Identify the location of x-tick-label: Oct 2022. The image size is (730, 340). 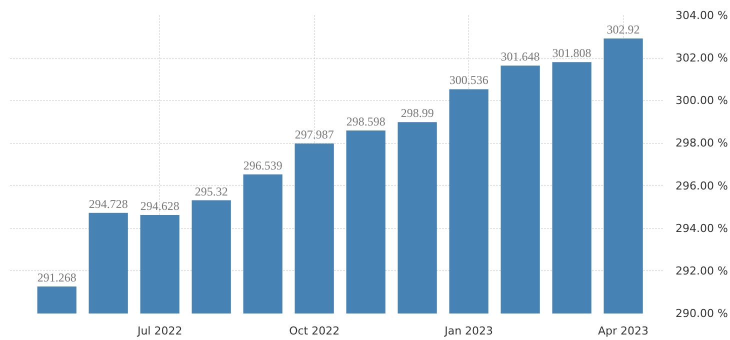
(314, 331).